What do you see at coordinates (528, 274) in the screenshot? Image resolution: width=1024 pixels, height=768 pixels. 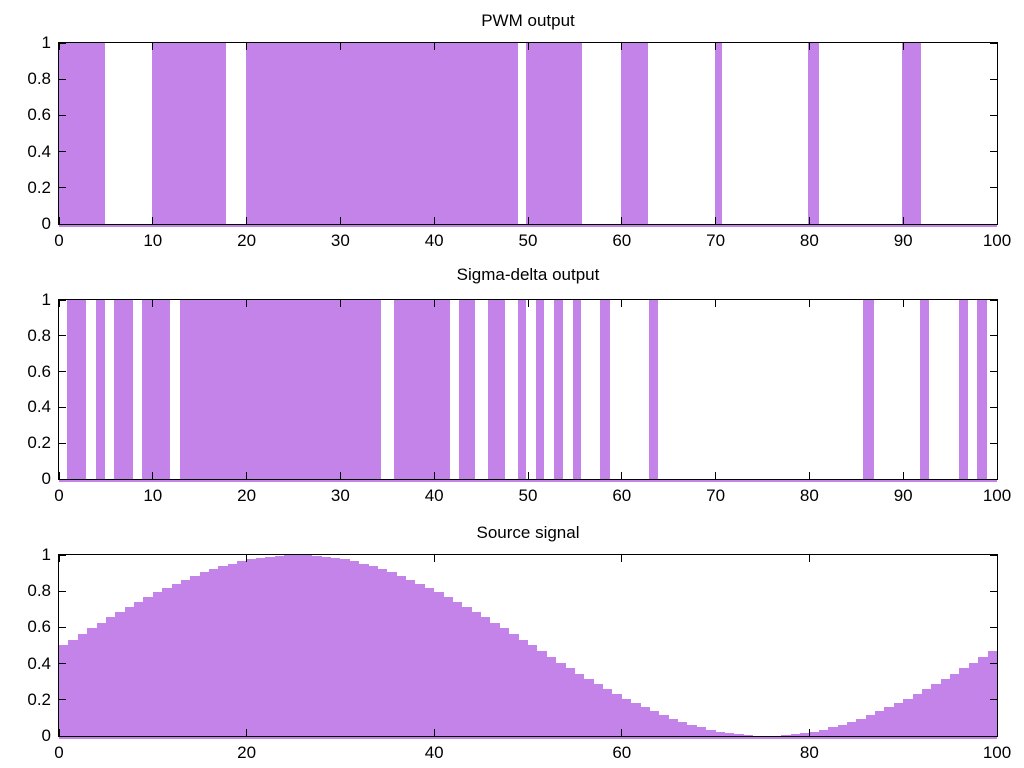 I see `sigma-delta-plot-title: Sigma-delta output` at bounding box center [528, 274].